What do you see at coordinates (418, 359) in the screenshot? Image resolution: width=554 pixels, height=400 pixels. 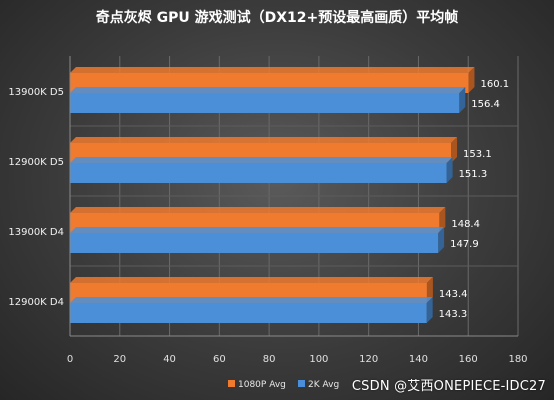 I see `x-tick-label: 140` at bounding box center [418, 359].